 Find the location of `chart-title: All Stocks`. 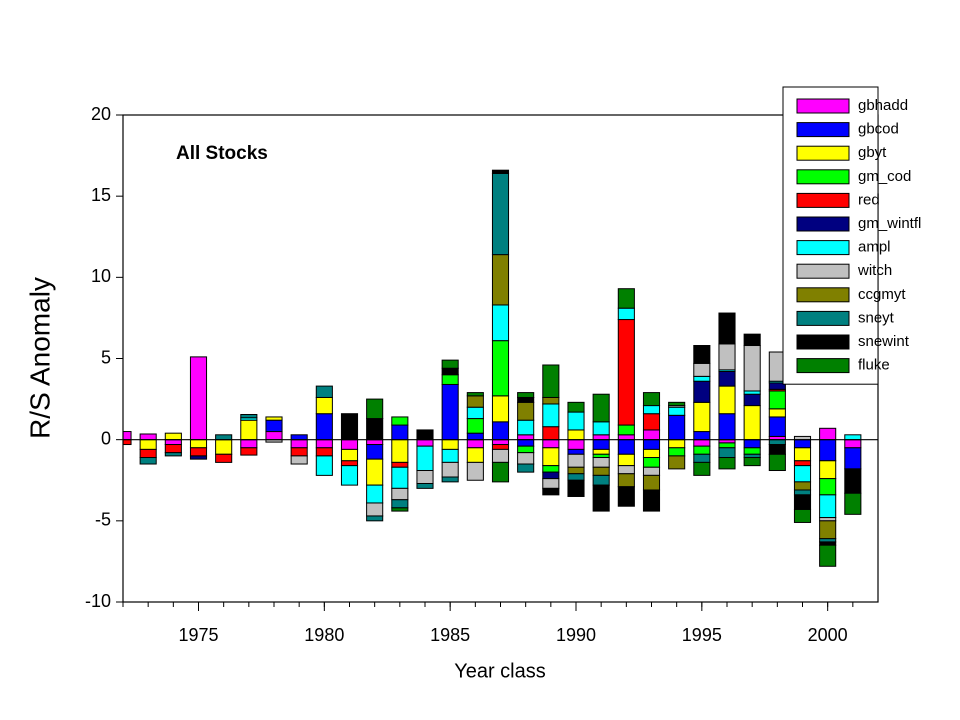

chart-title: All Stocks is located at coordinates (222, 153).